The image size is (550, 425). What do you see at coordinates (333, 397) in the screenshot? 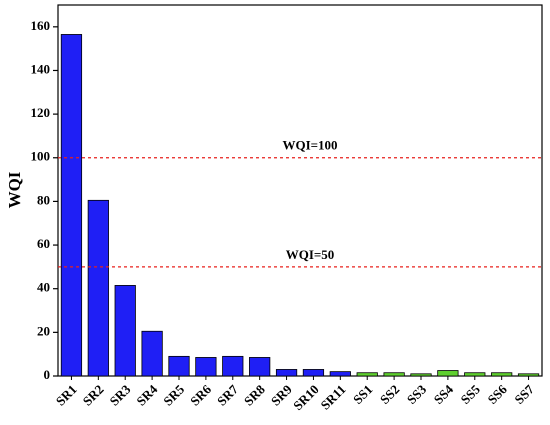
I see `x-tick-label: SR11` at bounding box center [333, 397].